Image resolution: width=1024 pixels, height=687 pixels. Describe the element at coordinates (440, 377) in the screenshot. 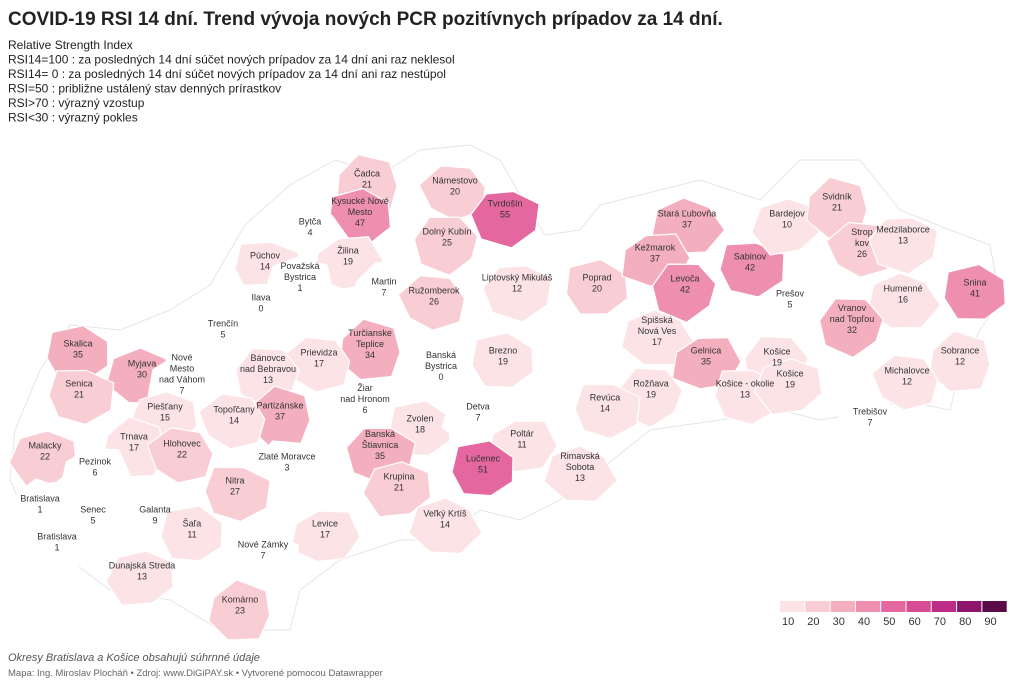

I see `district-value: 0` at that location.